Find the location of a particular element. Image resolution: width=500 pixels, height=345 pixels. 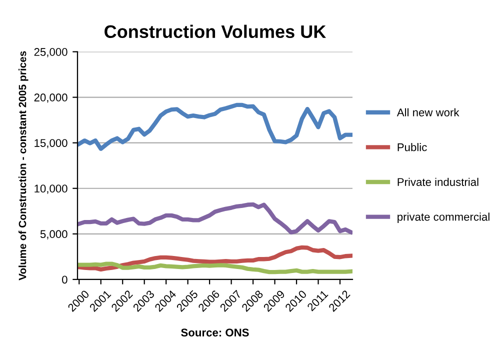

y-tick-label: 20,000 is located at coordinates (51, 98).